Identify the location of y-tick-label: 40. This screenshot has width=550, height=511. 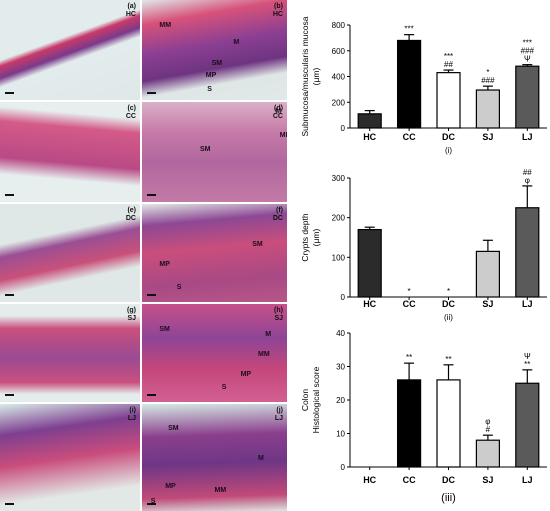
(340, 333).